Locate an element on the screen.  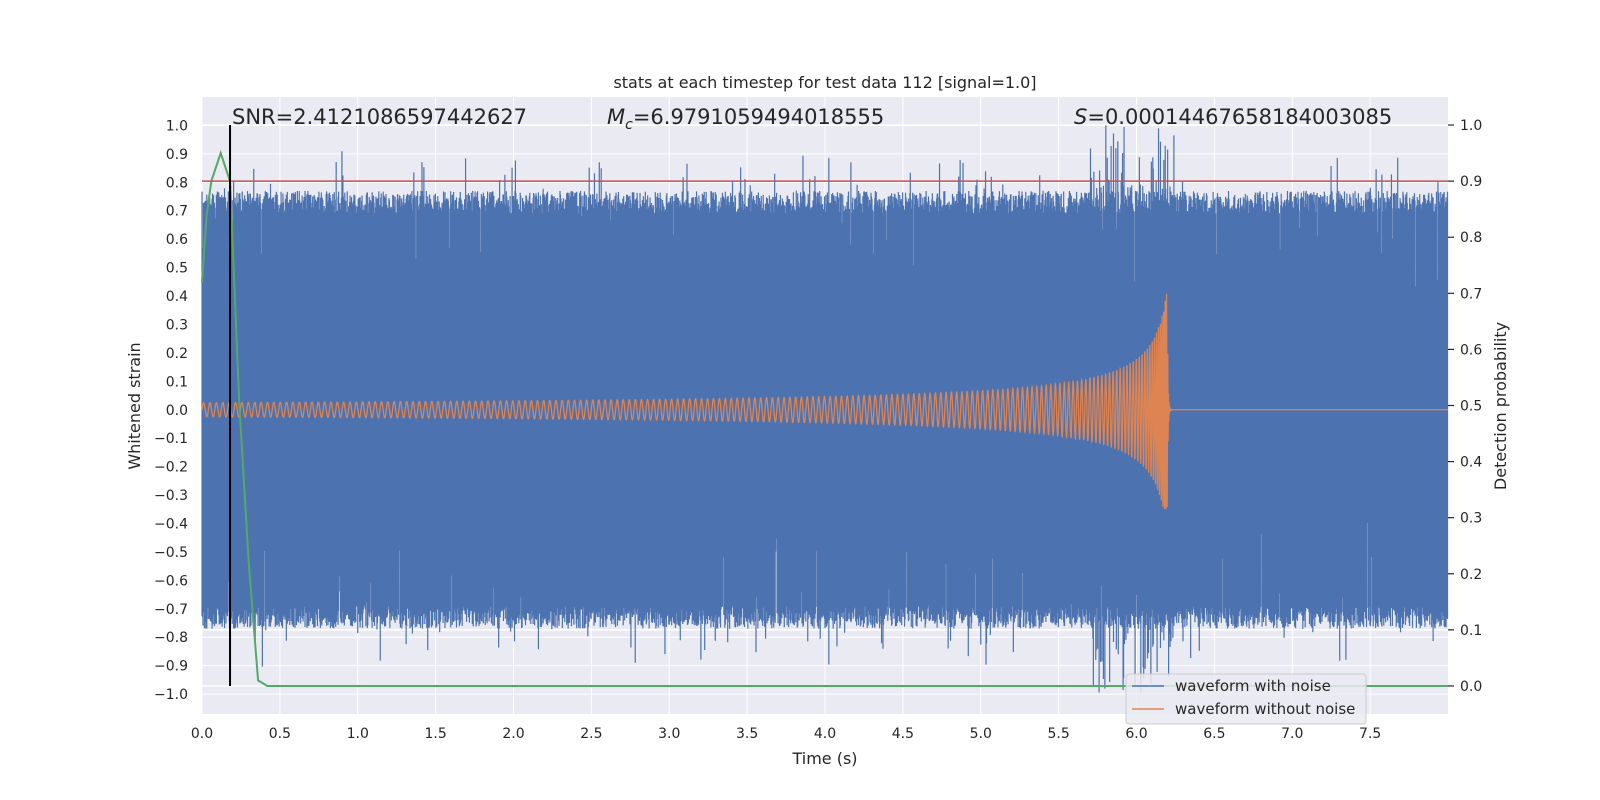
y-tick-label: 0.3 is located at coordinates (177, 325).